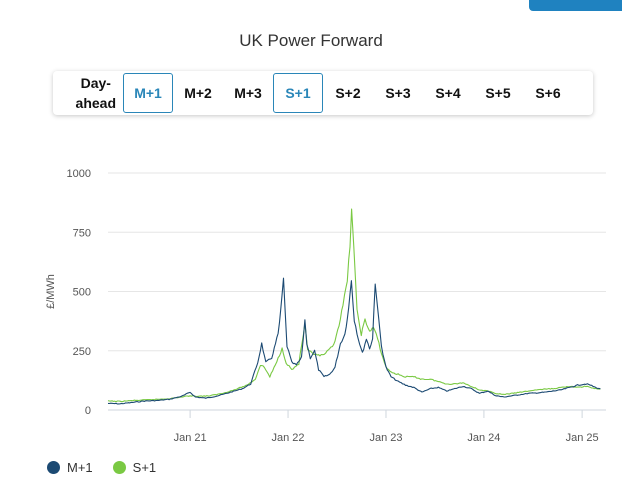 This screenshot has width=622, height=498. I want to click on x-tick-label: Jan 21, so click(190, 438).